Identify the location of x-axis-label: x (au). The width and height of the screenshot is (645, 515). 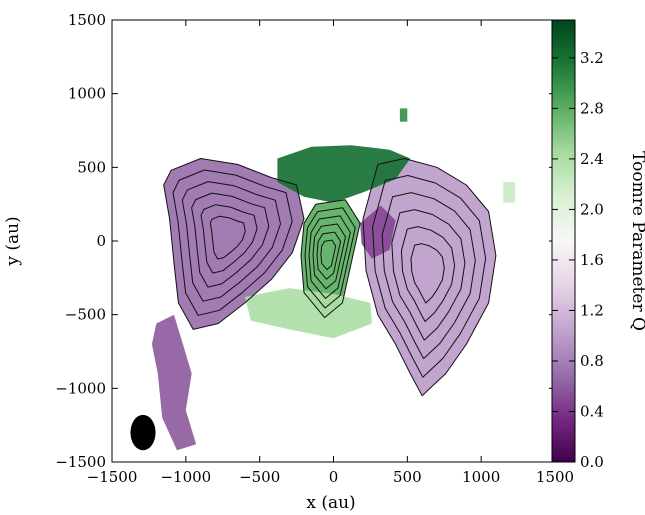
(330, 503).